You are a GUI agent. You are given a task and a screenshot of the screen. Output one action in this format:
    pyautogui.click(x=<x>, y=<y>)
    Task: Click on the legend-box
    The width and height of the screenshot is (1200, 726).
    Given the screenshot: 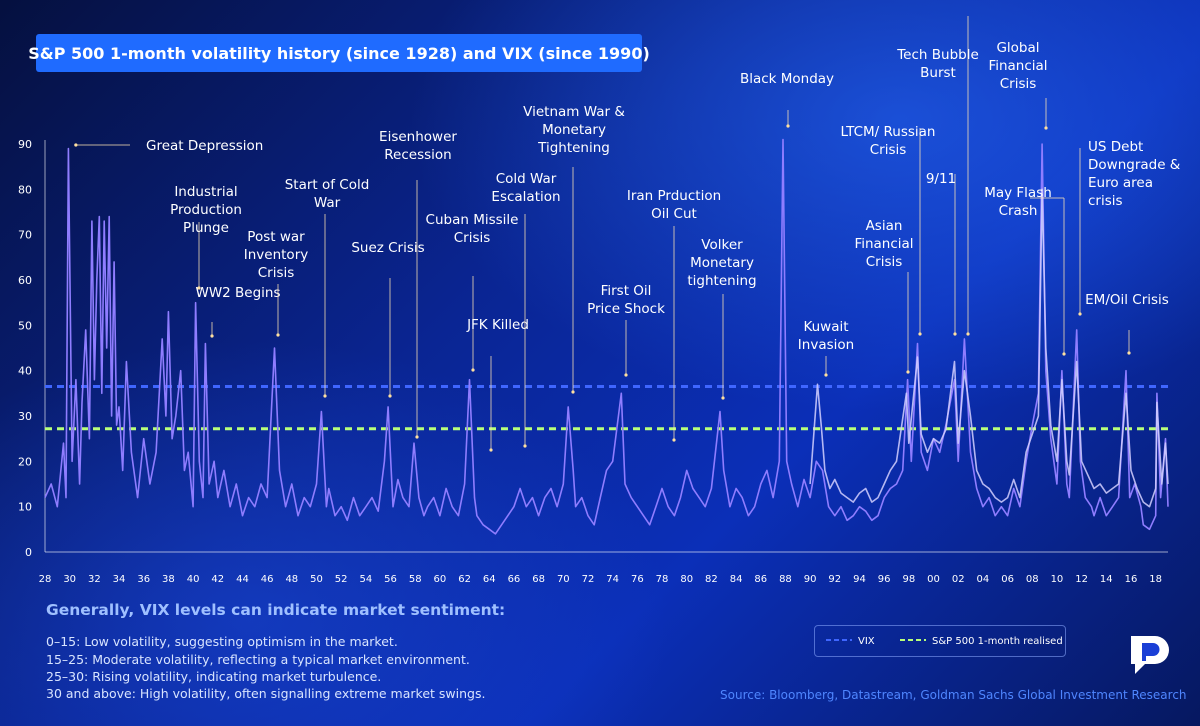 What is the action you would take?
    pyautogui.click(x=940, y=641)
    